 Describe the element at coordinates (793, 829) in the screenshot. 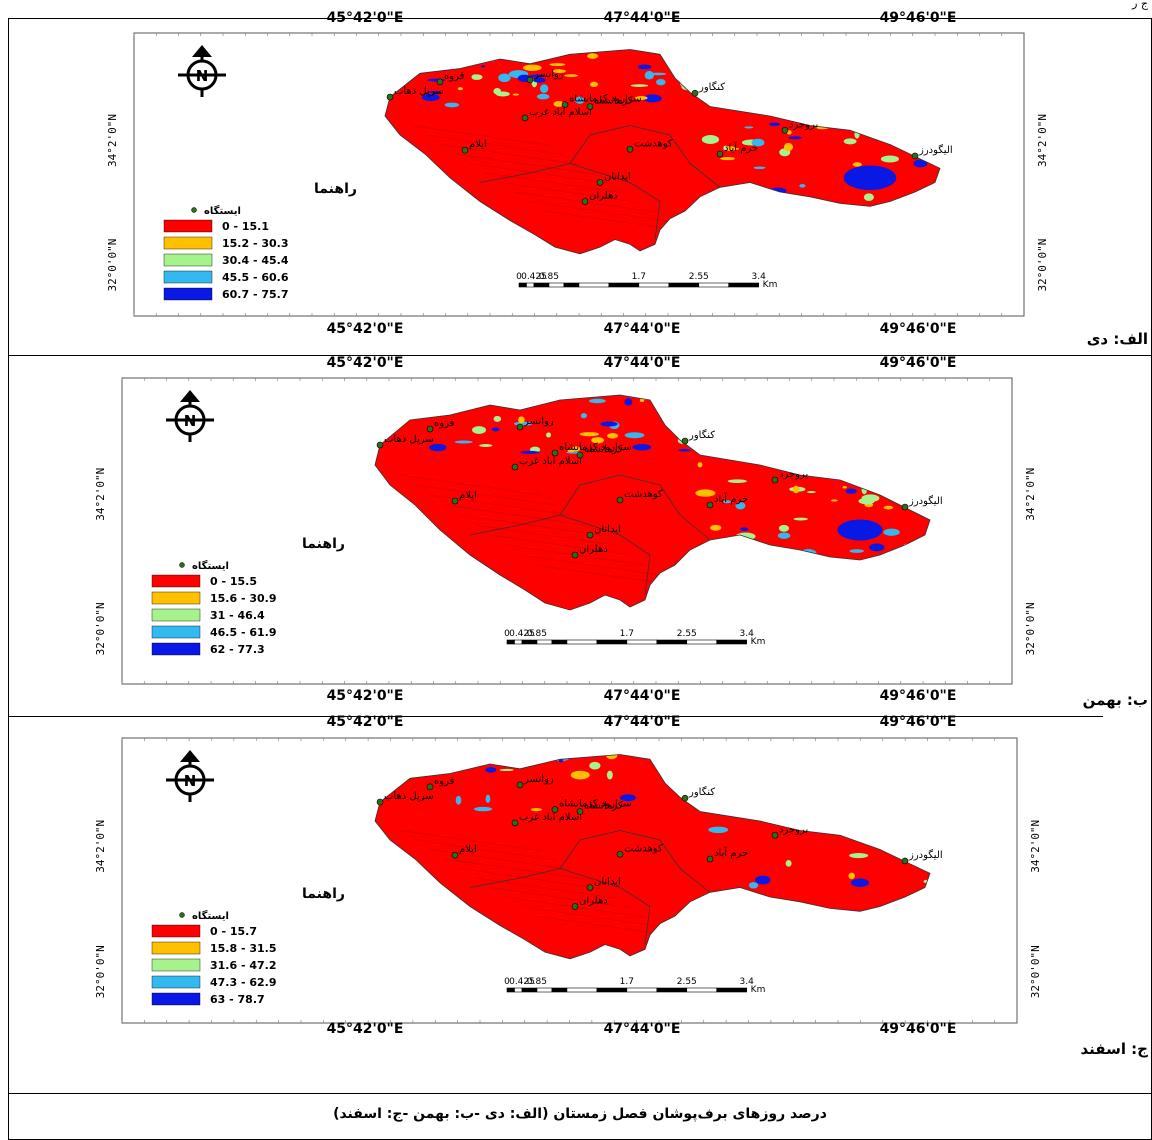

I see `station-label: بروجرد` at that location.